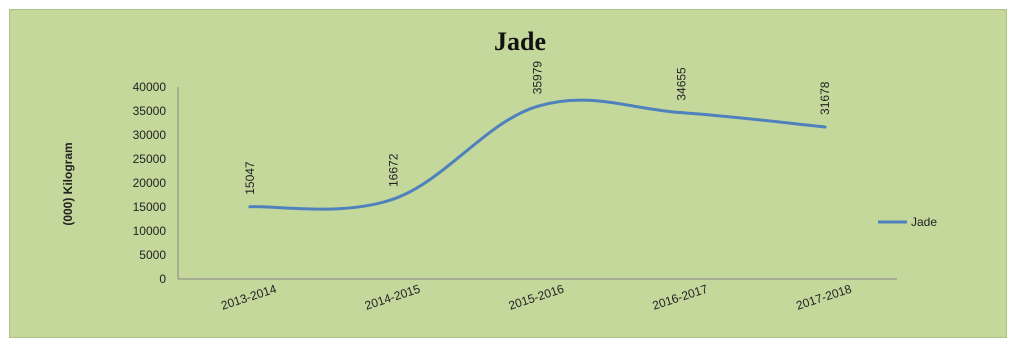  I want to click on y-tick-label: 35000, so click(150, 111).